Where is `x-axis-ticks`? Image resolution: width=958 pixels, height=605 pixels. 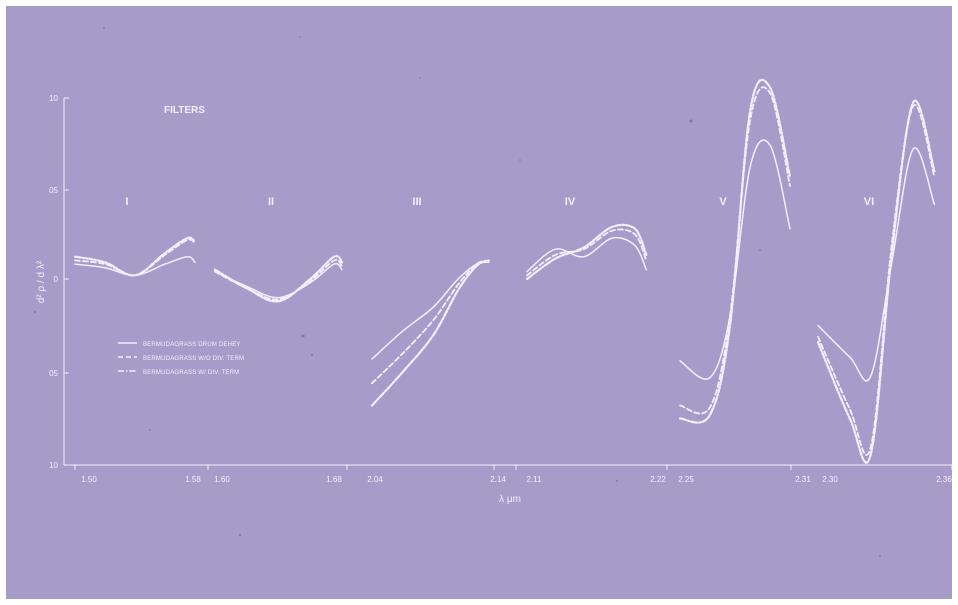
x-axis-ticks is located at coordinates (513, 467).